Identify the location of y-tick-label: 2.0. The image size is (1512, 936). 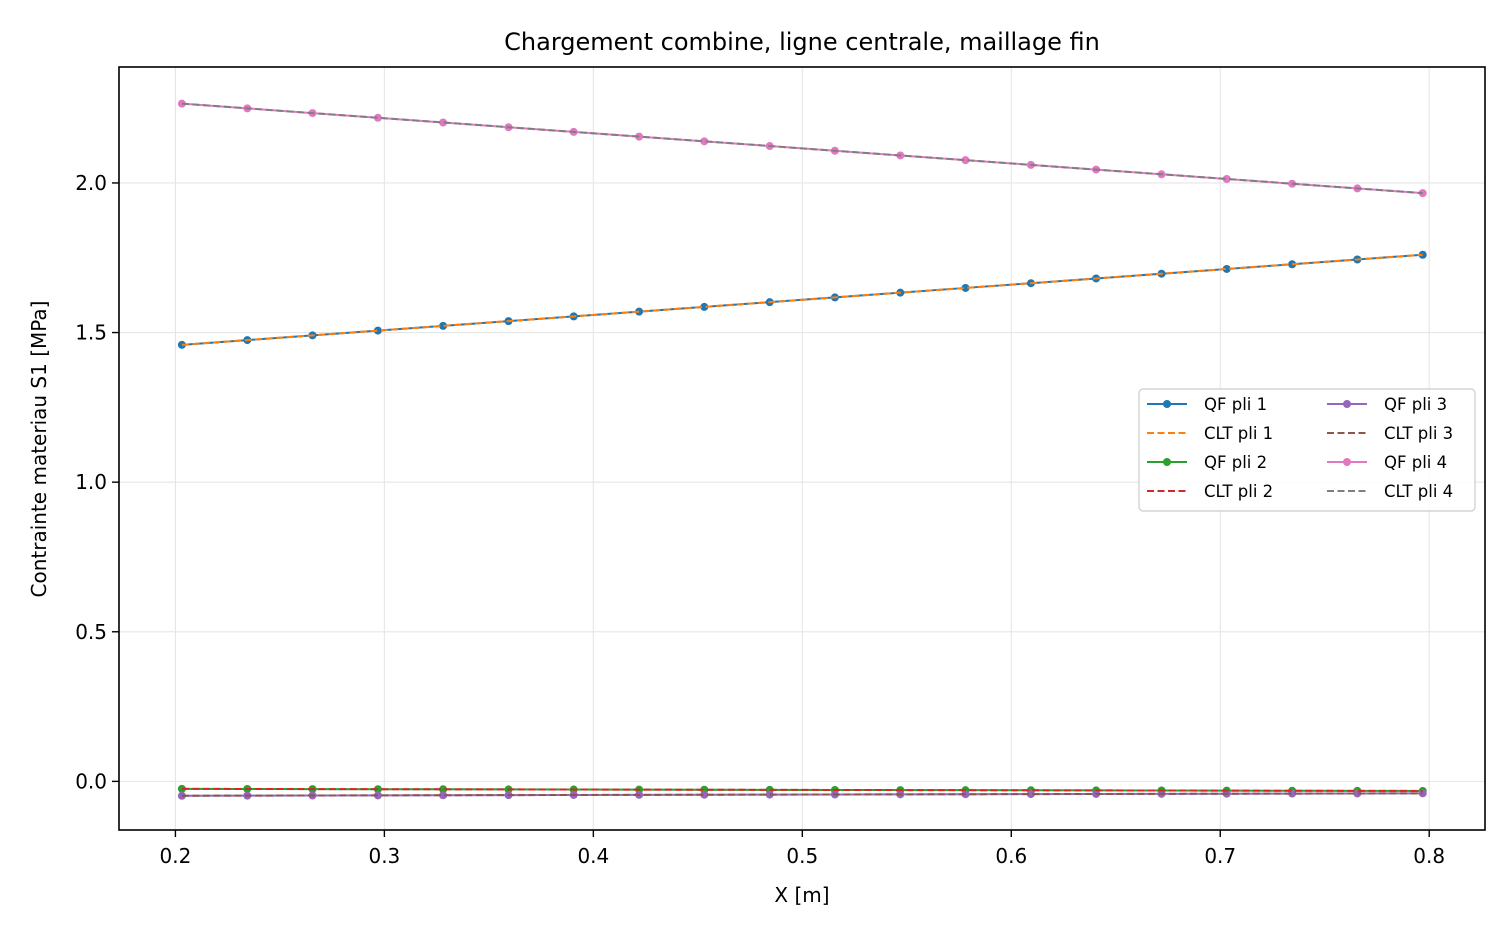
(91, 183).